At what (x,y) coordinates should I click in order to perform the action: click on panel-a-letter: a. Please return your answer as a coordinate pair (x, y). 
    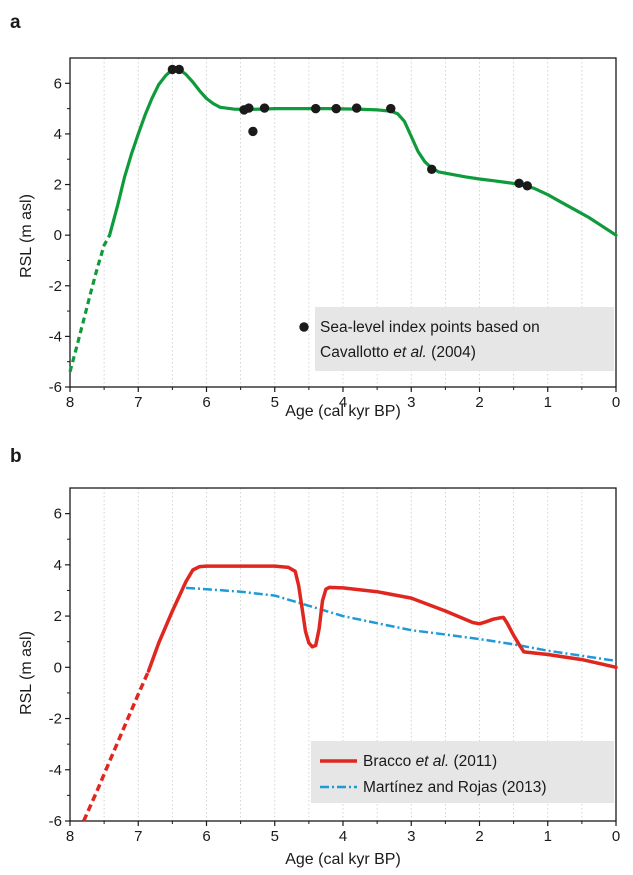
    Looking at the image, I should click on (15, 22).